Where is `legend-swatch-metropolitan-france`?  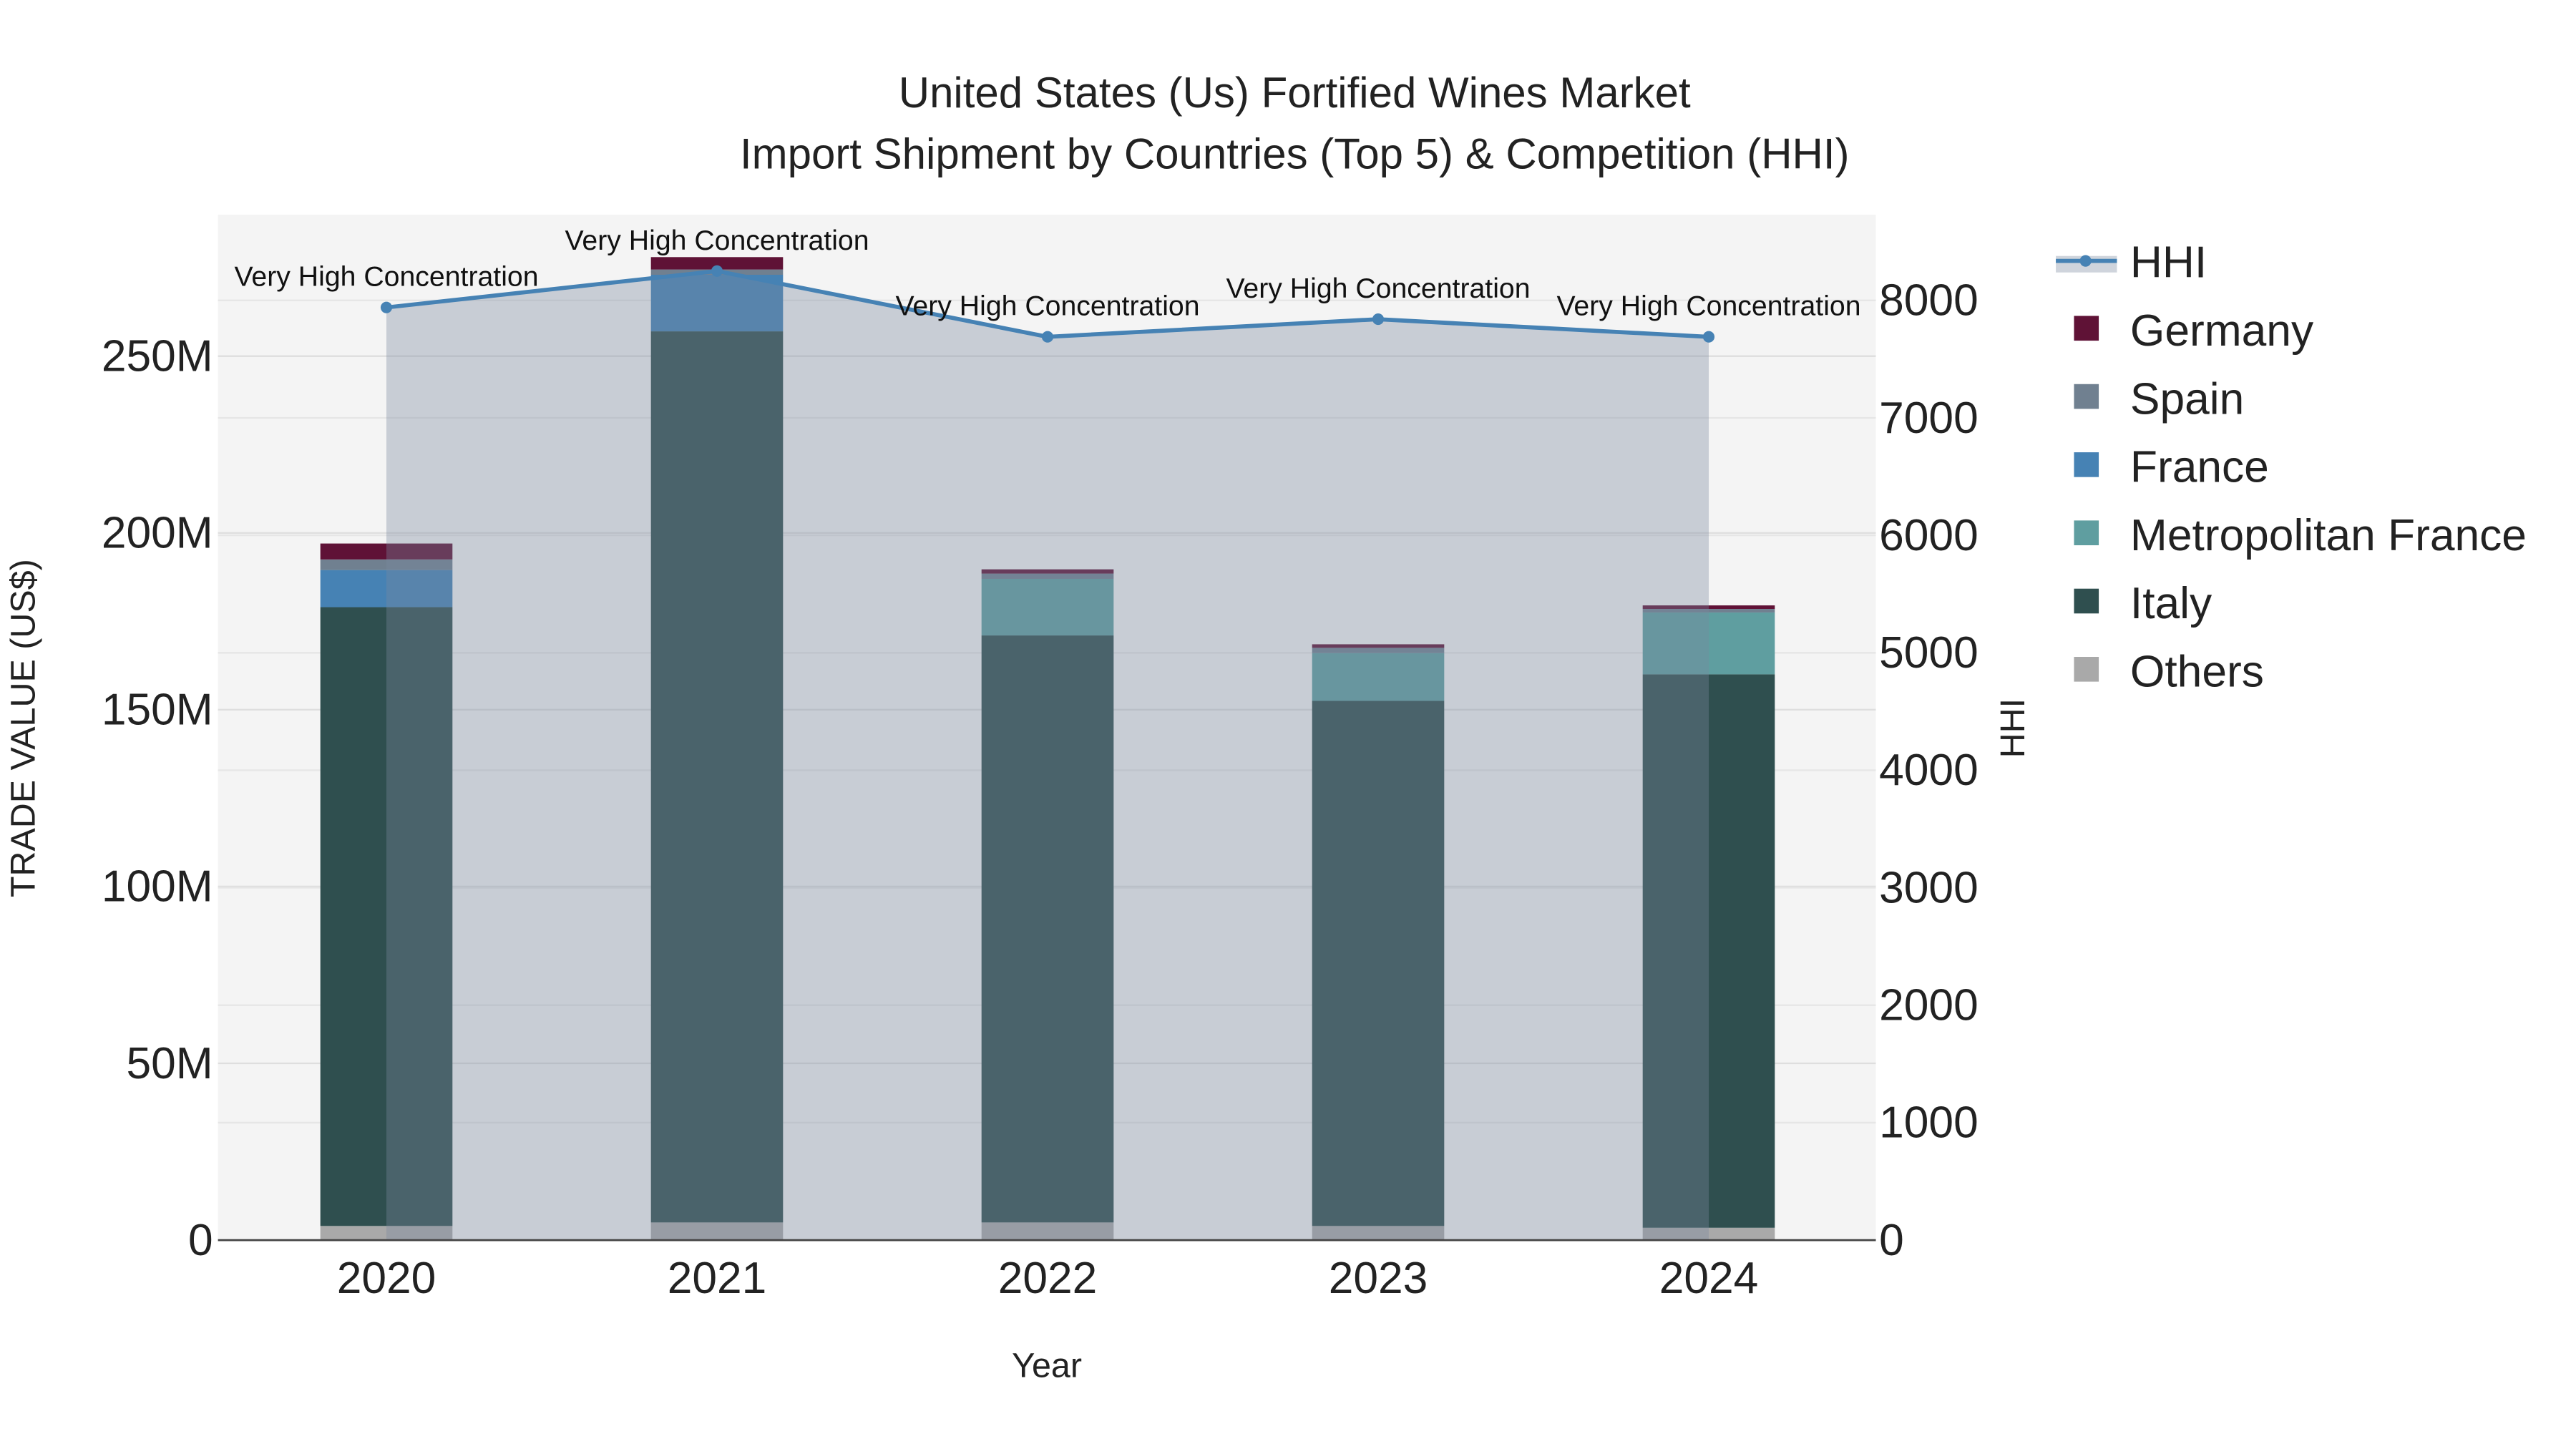 legend-swatch-metropolitan-france is located at coordinates (2086, 532).